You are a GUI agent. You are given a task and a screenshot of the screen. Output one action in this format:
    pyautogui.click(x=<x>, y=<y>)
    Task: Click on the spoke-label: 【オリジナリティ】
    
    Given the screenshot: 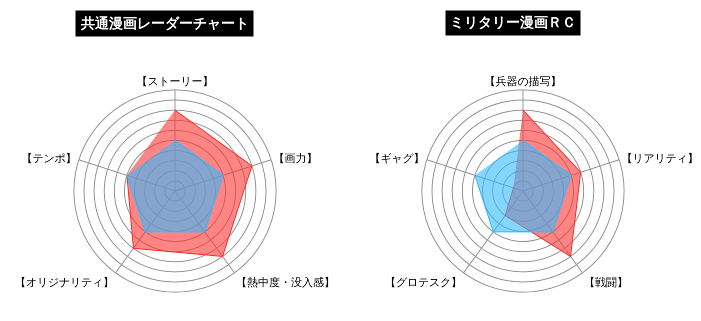 What is the action you would take?
    pyautogui.click(x=64, y=283)
    